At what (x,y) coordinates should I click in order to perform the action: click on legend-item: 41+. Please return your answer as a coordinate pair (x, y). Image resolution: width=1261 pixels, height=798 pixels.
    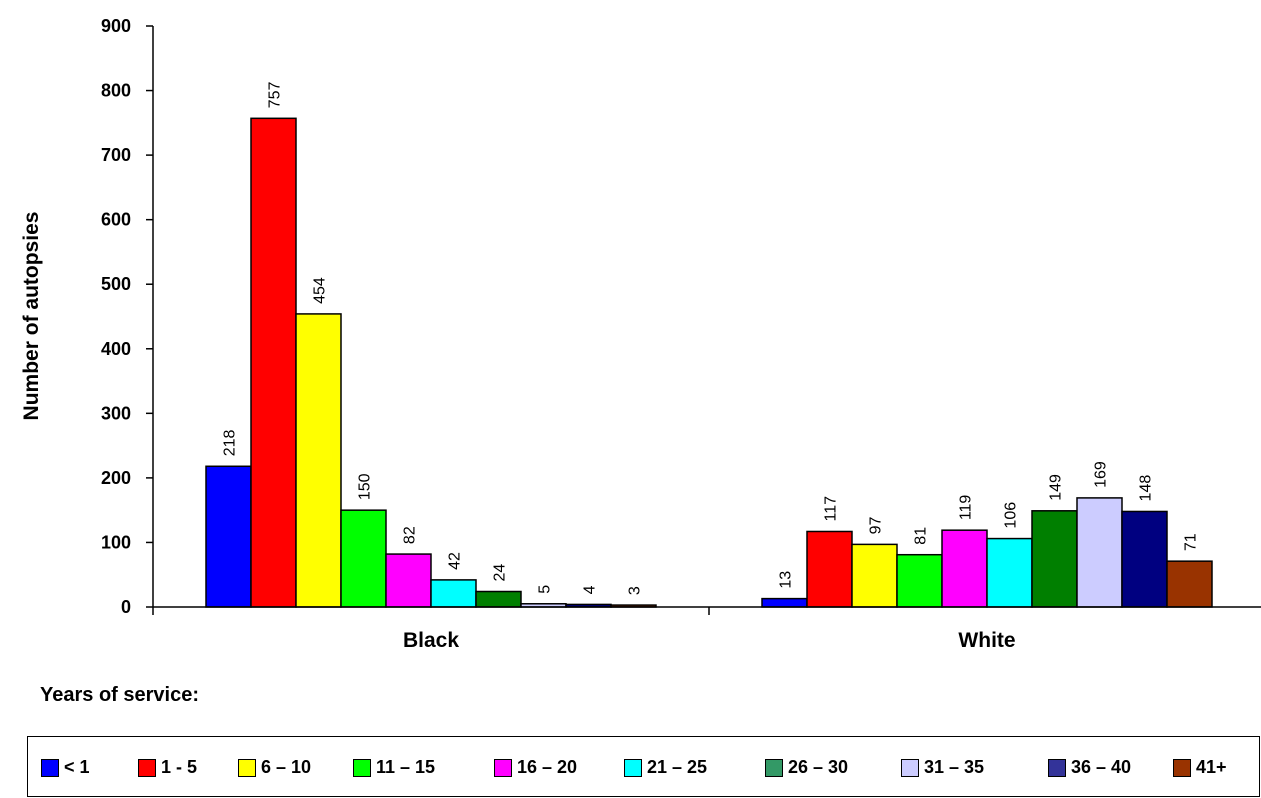
    Looking at the image, I should click on (1200, 767).